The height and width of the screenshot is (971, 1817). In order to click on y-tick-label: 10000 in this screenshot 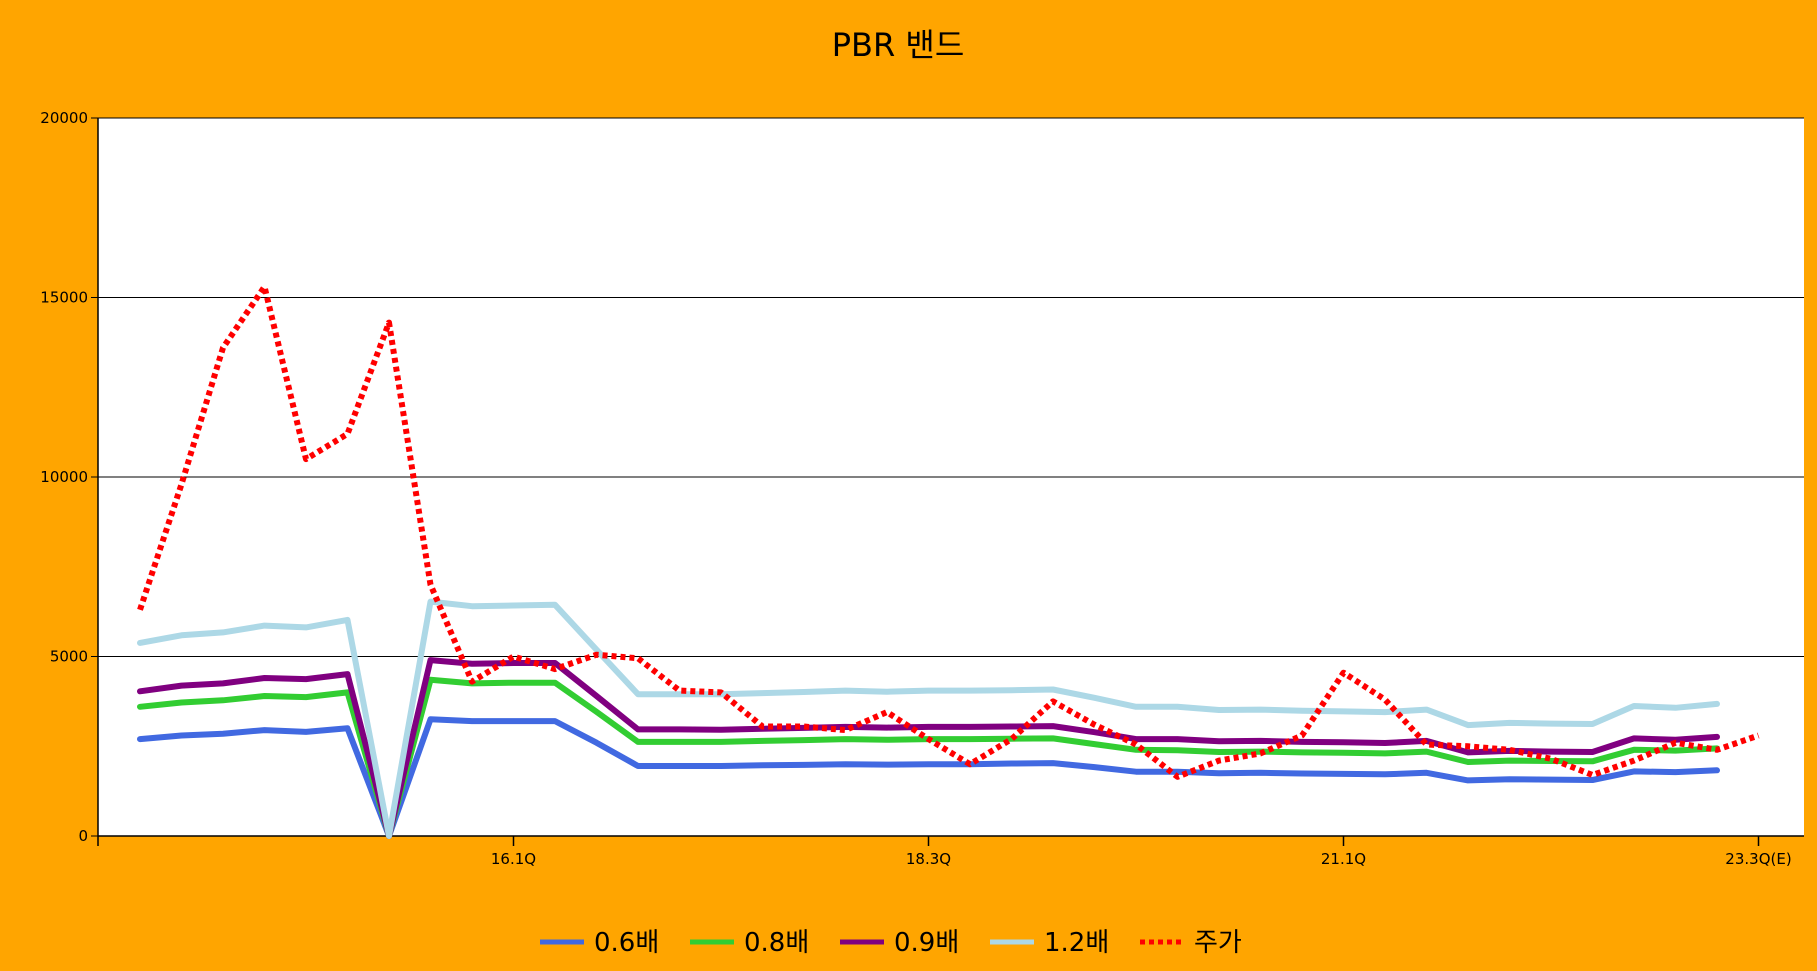, I will do `click(64, 477)`.